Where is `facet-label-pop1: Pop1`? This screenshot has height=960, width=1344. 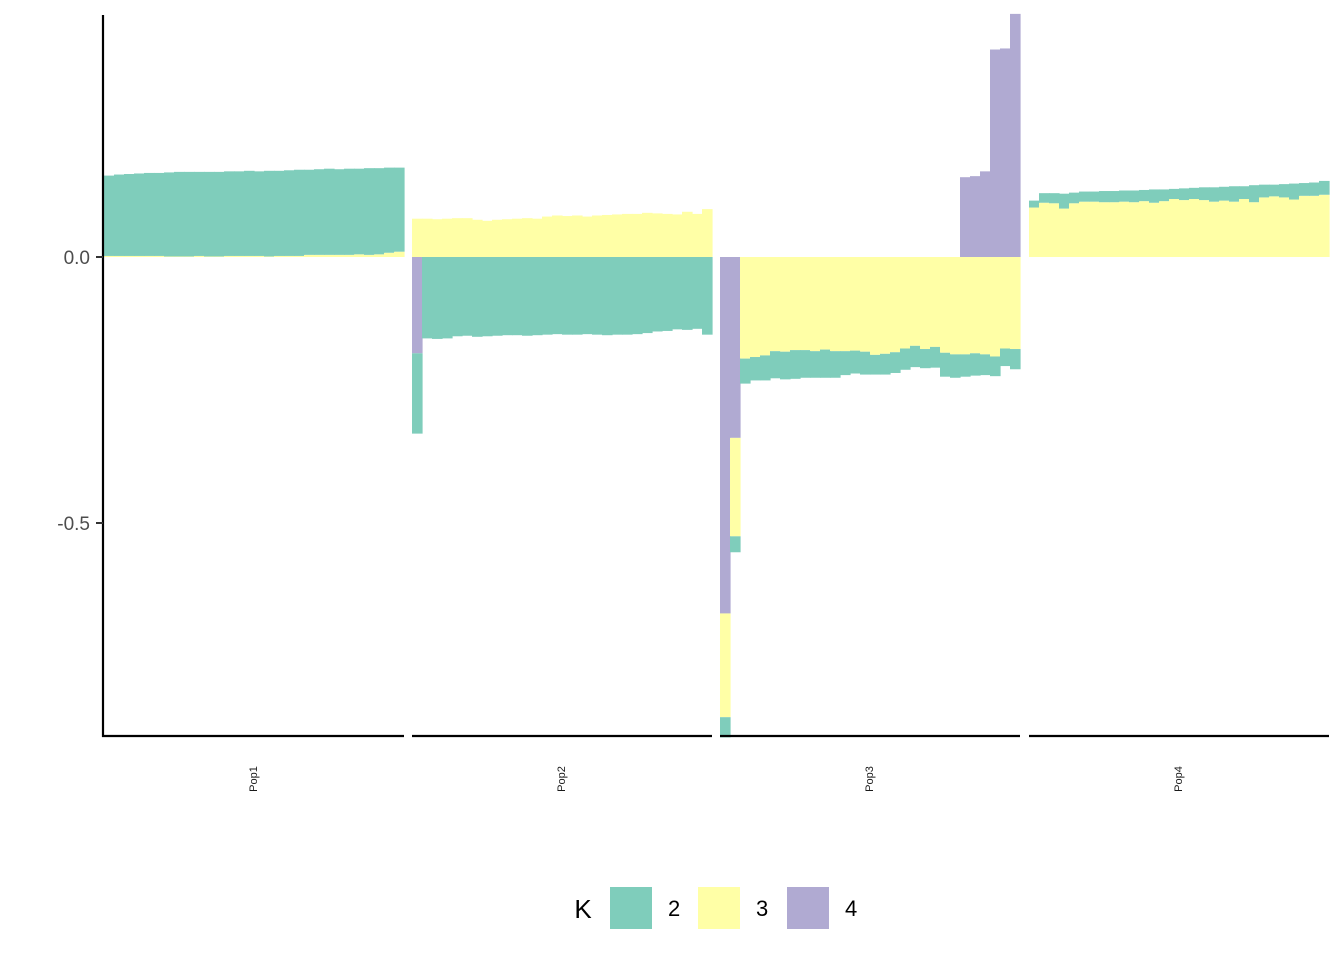 facet-label-pop1: Pop1 is located at coordinates (254, 779).